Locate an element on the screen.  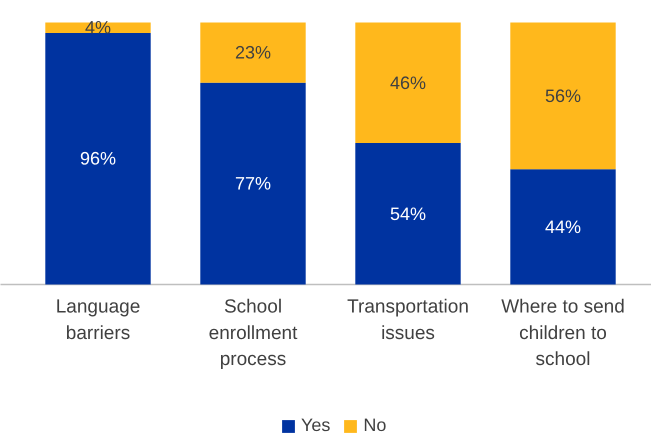
data-label: 77% is located at coordinates (253, 184).